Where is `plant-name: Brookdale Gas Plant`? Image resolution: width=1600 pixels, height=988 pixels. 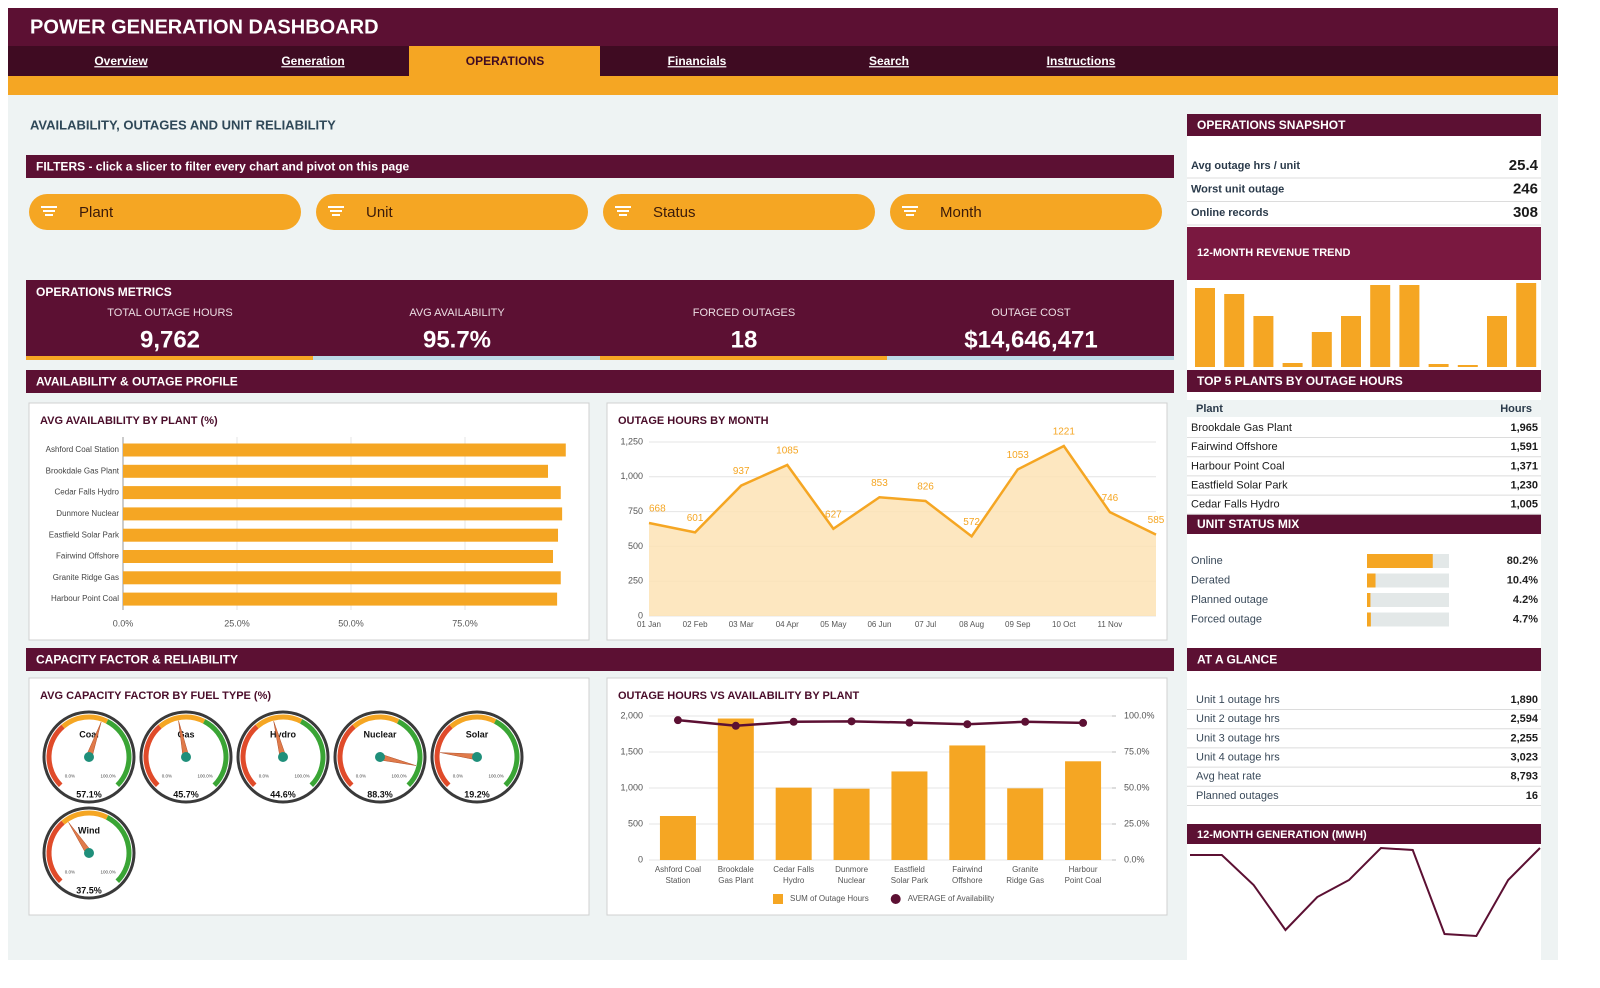
plant-name: Brookdale Gas Plant is located at coordinates (1241, 428).